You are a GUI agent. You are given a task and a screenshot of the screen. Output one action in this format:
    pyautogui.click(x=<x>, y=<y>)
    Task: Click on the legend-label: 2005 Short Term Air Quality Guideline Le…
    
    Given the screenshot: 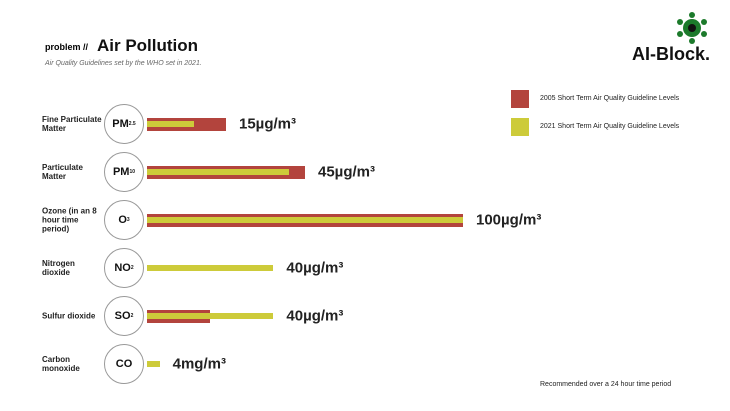 What is the action you would take?
    pyautogui.click(x=610, y=98)
    